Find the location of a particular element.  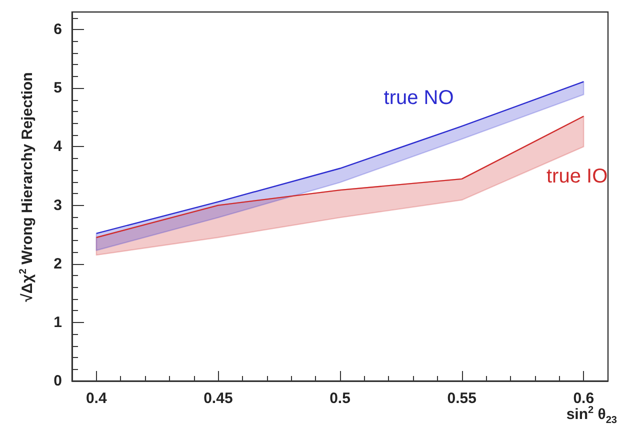

y-tick-label: 1 is located at coordinates (58, 322).